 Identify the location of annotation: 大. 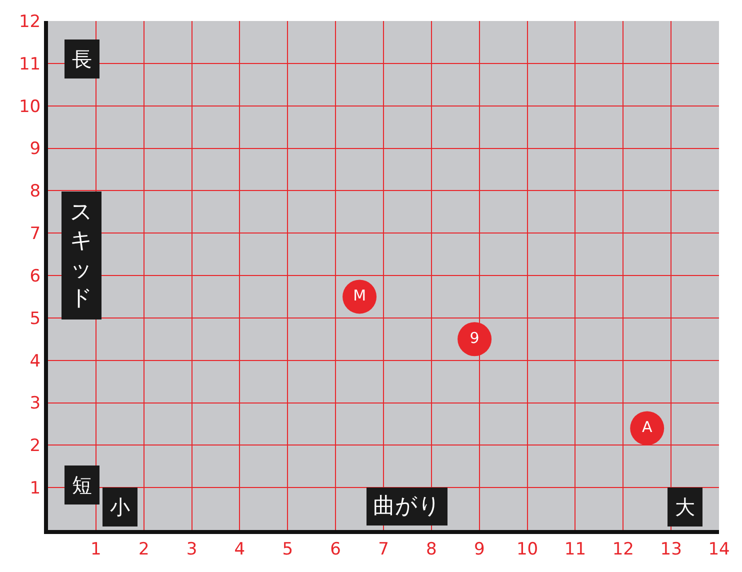
(685, 507).